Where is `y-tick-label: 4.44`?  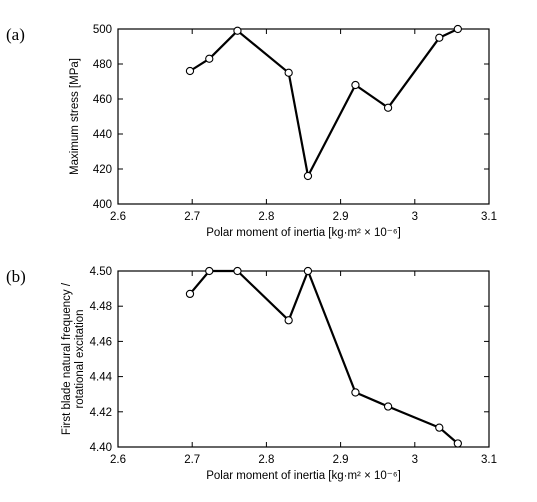 y-tick-label: 4.44 is located at coordinates (101, 378).